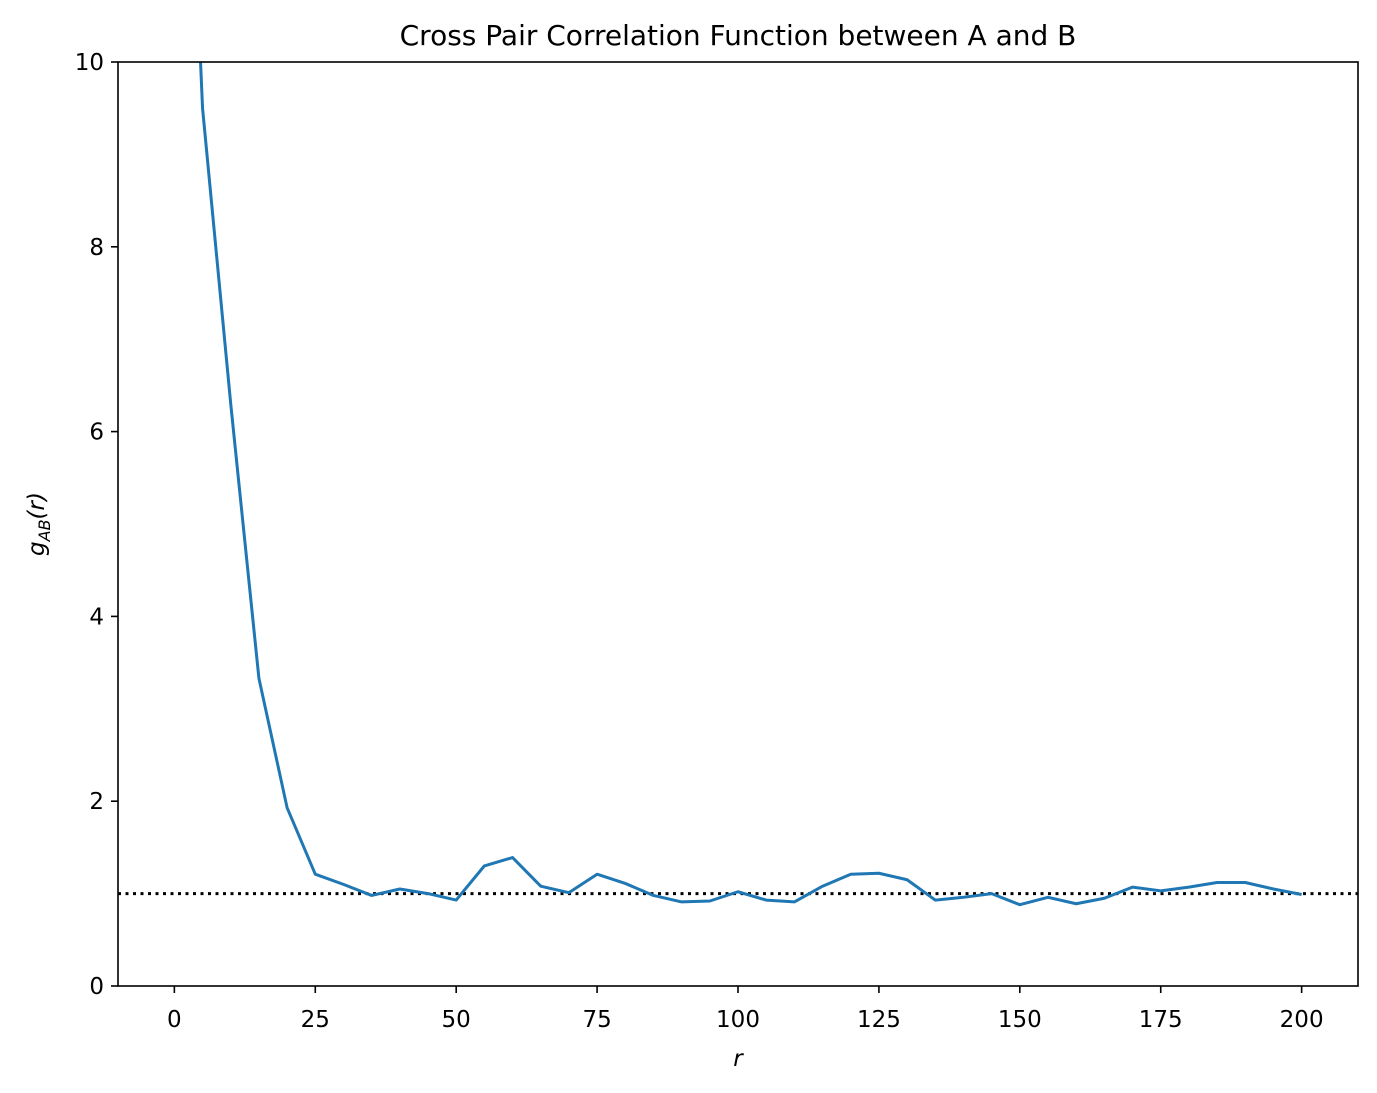 The image size is (1377, 1093). Describe the element at coordinates (44, 530) in the screenshot. I see `y-axis-label-subscript: AB` at that location.